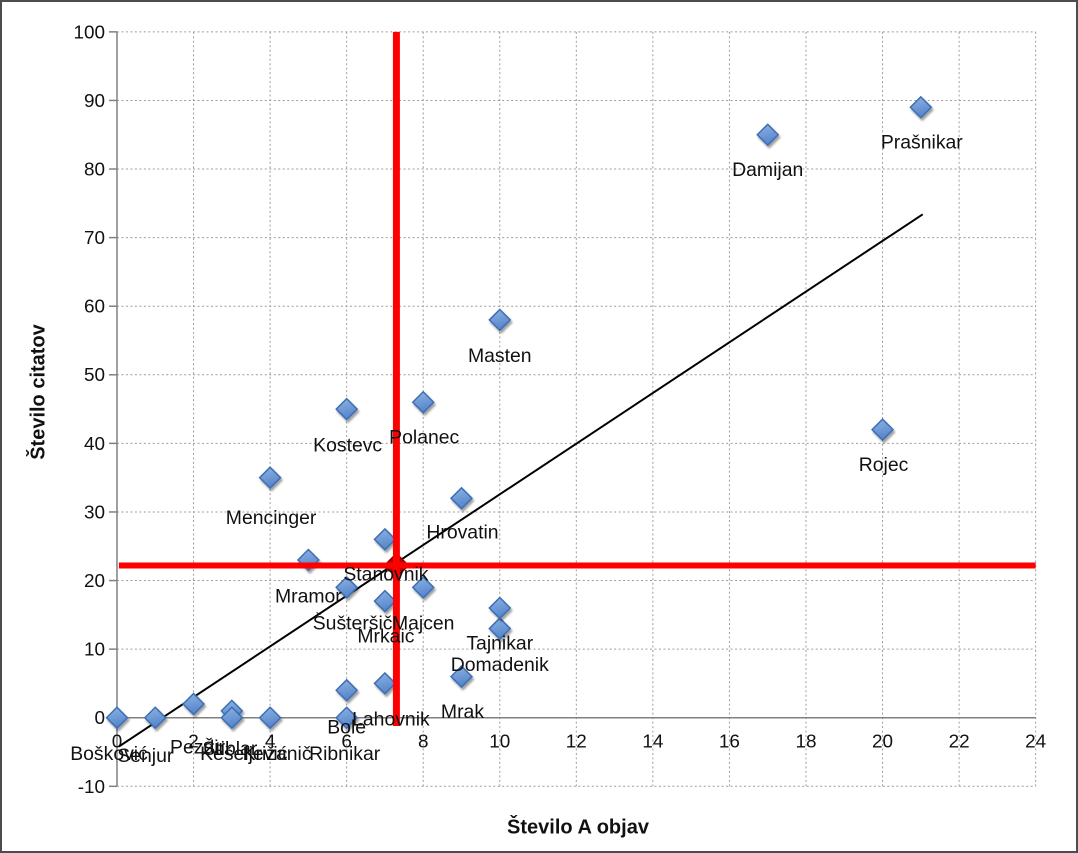 Image resolution: width=1078 pixels, height=853 pixels. What do you see at coordinates (462, 533) in the screenshot?
I see `point-label-Hrovatin: Hrovatin` at bounding box center [462, 533].